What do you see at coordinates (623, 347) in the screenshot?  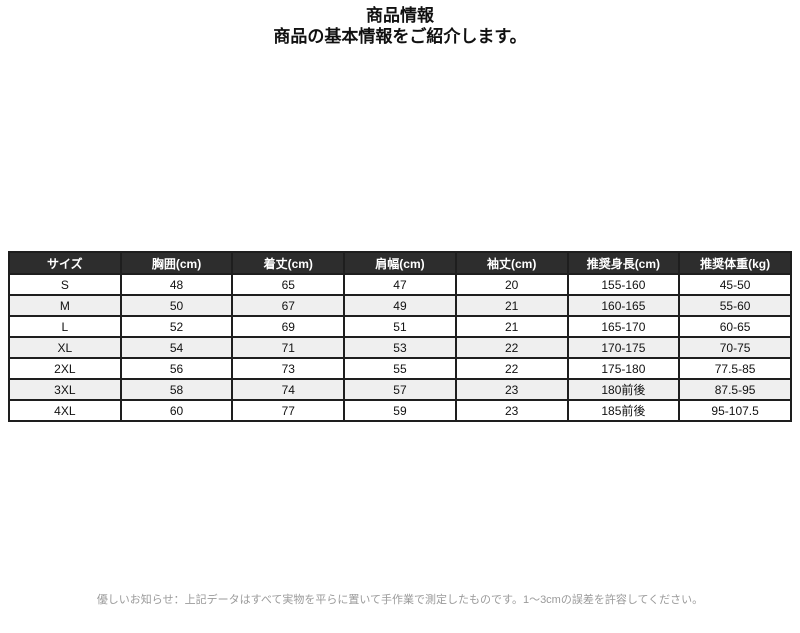 I see `measurement-cell: 170-175` at bounding box center [623, 347].